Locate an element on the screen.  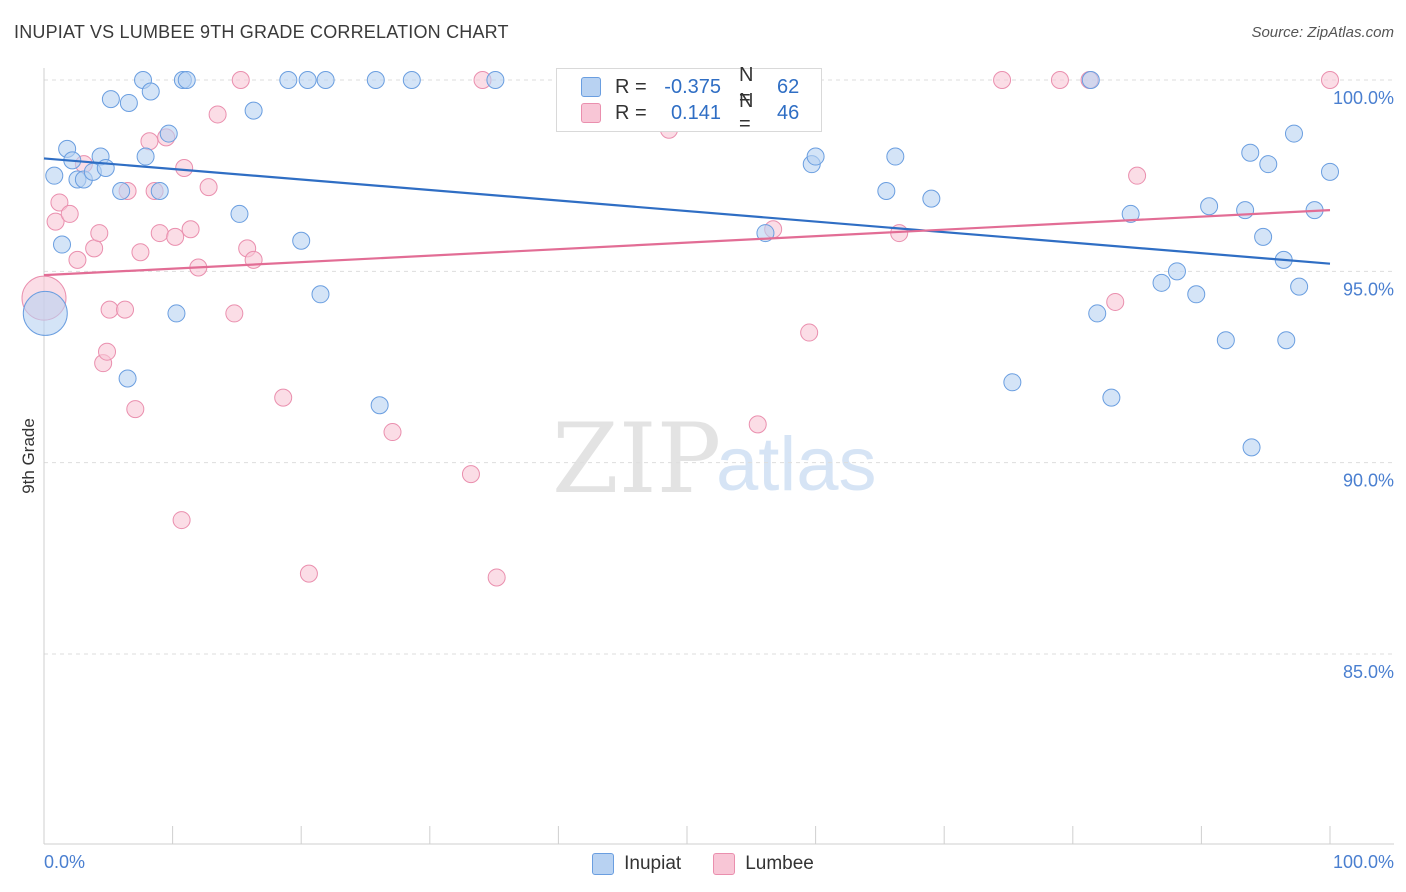
inupiat-legend-label: Inupiat is located at coordinates (653, 863).